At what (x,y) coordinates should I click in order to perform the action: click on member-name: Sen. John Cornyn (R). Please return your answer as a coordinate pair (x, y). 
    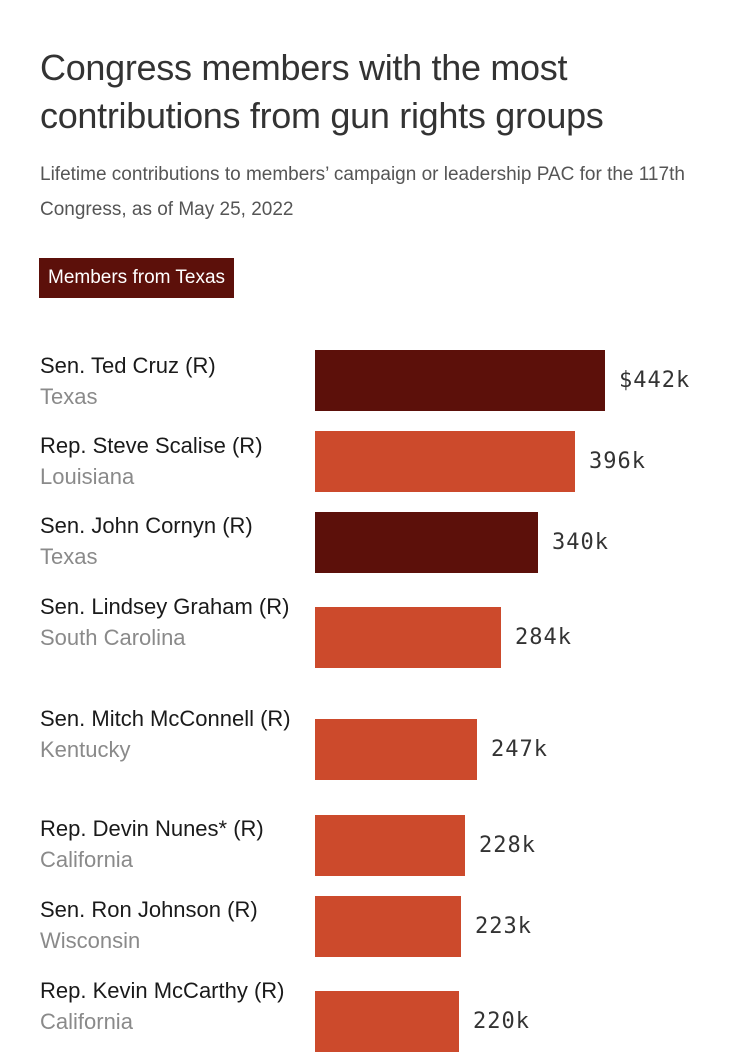
    Looking at the image, I should click on (146, 525).